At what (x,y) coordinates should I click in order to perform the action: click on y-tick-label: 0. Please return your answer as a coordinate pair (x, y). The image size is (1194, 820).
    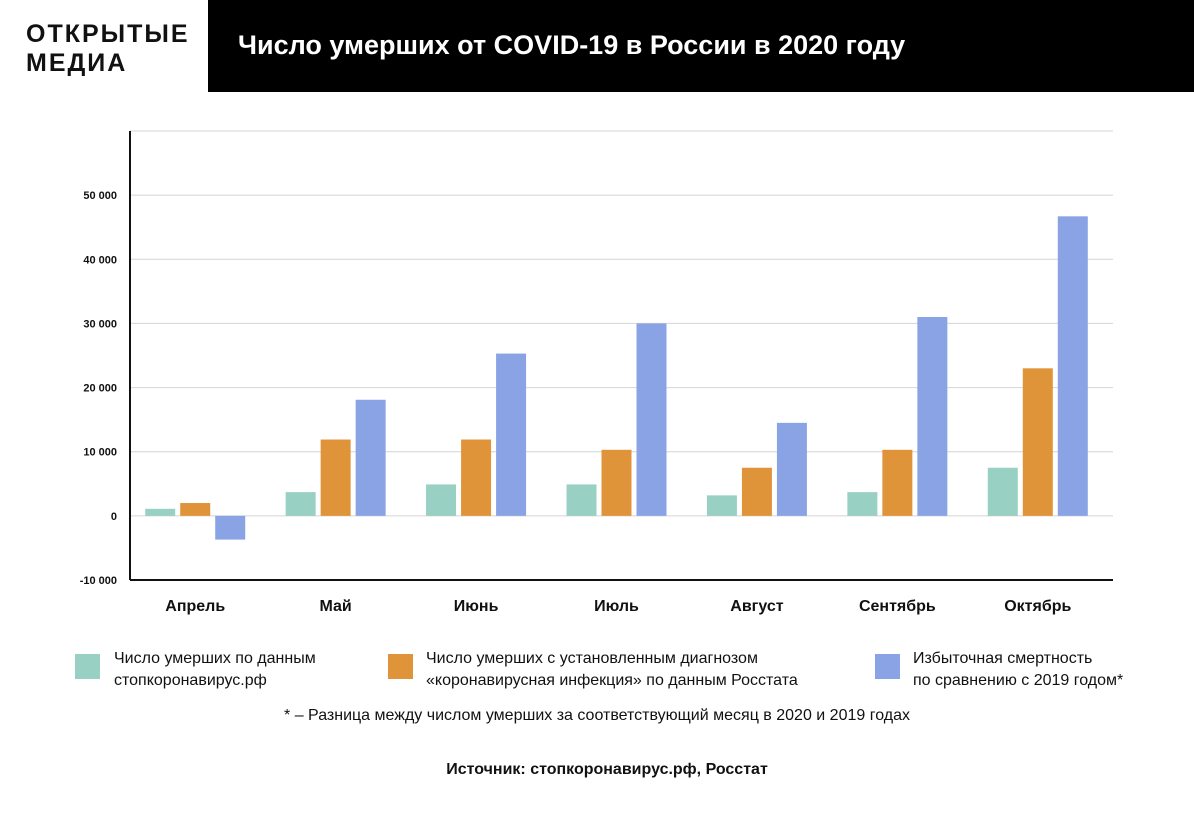
    Looking at the image, I should click on (114, 517).